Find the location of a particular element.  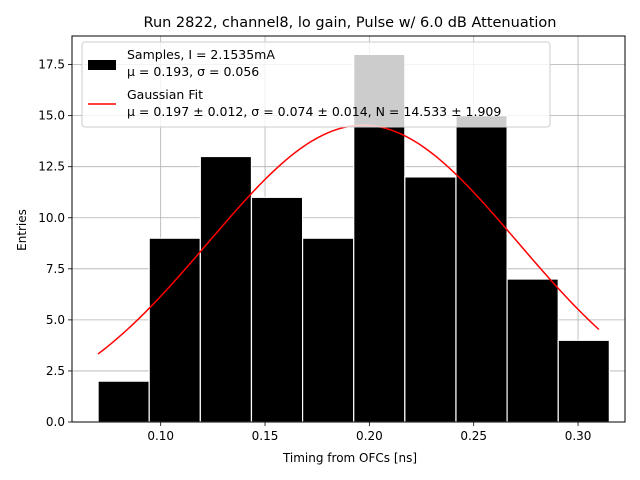

y-tick-label: 12.5 is located at coordinates (51, 167).